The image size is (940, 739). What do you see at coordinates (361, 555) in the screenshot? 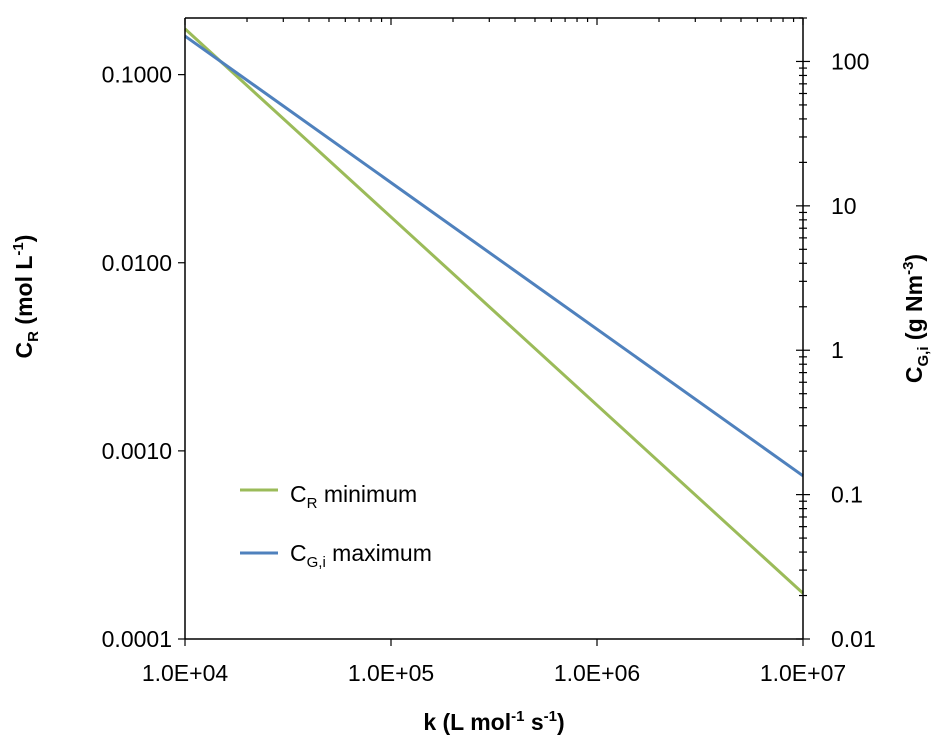
I see `legend-label-cgi-maximum: CG,i maximum` at bounding box center [361, 555].